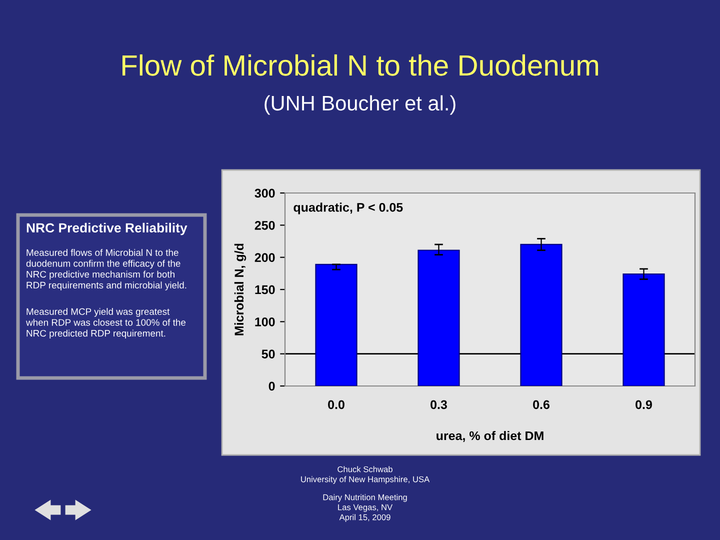  I want to click on y-axis-title: Microbial N, g/d, so click(240, 290).